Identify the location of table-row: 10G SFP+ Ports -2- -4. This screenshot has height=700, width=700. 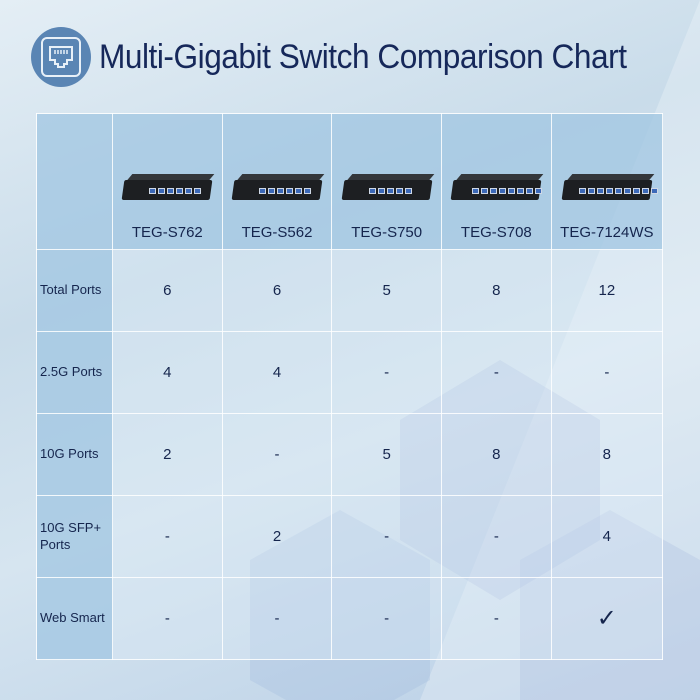
(350, 536).